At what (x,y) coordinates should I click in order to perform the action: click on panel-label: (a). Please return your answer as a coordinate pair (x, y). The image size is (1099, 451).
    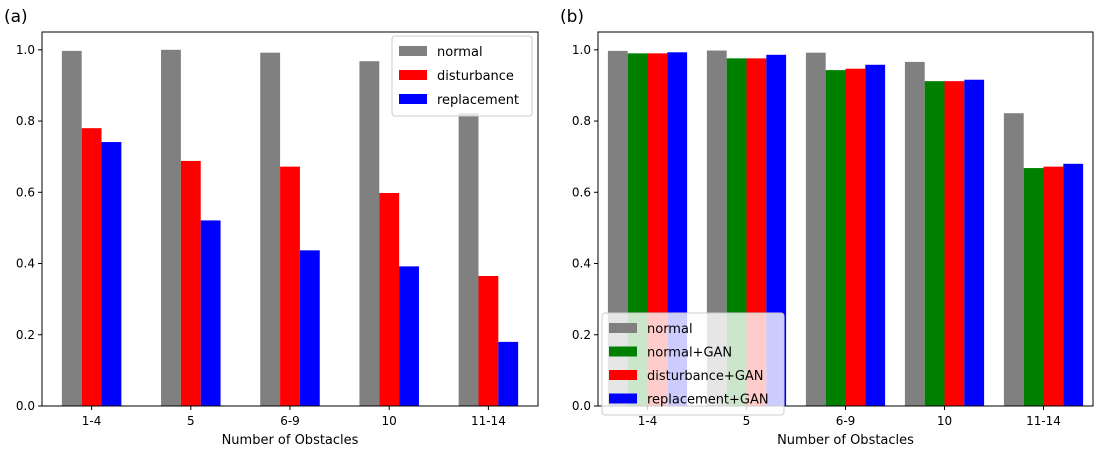
    Looking at the image, I should click on (16, 17).